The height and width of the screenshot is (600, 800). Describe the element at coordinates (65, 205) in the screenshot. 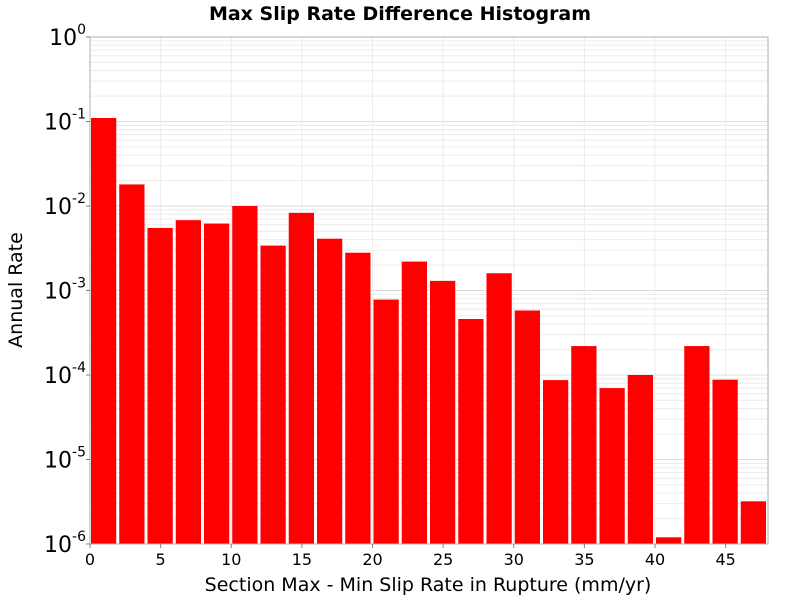

I see `y-tick-label: 10⁻²` at that location.